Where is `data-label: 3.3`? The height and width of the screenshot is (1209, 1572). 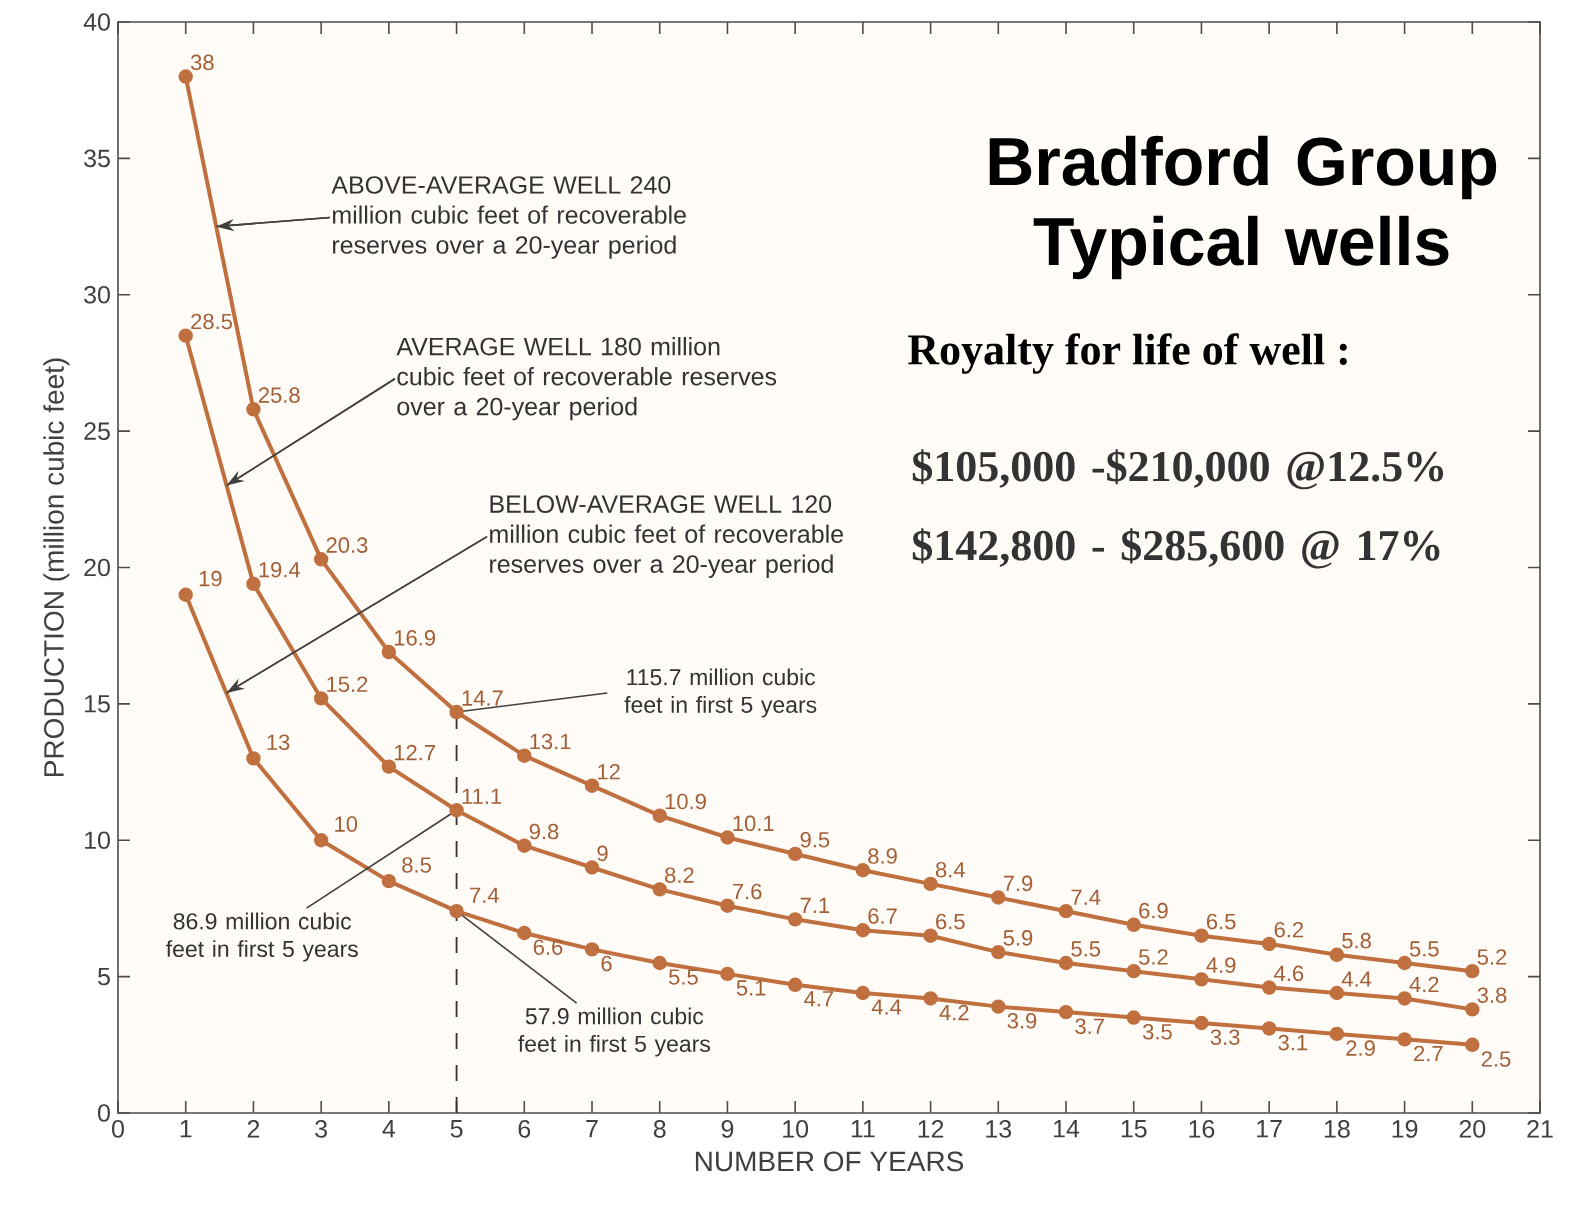 data-label: 3.3 is located at coordinates (1225, 1037).